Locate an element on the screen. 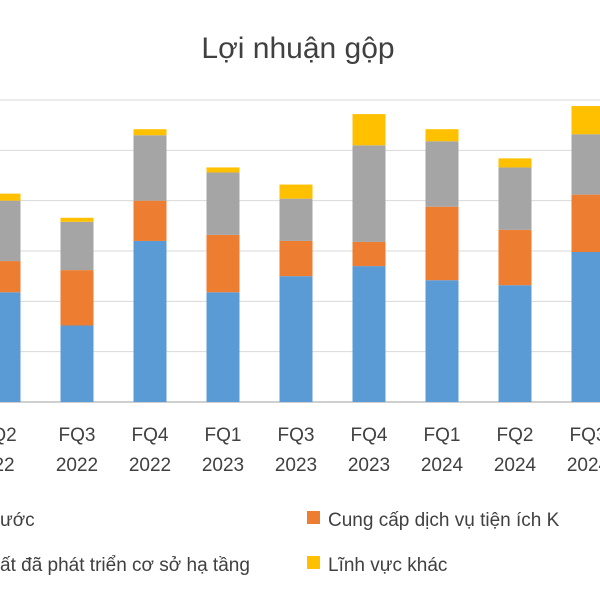  bar-segment-1-FQ3-2024 is located at coordinates (585, 327).